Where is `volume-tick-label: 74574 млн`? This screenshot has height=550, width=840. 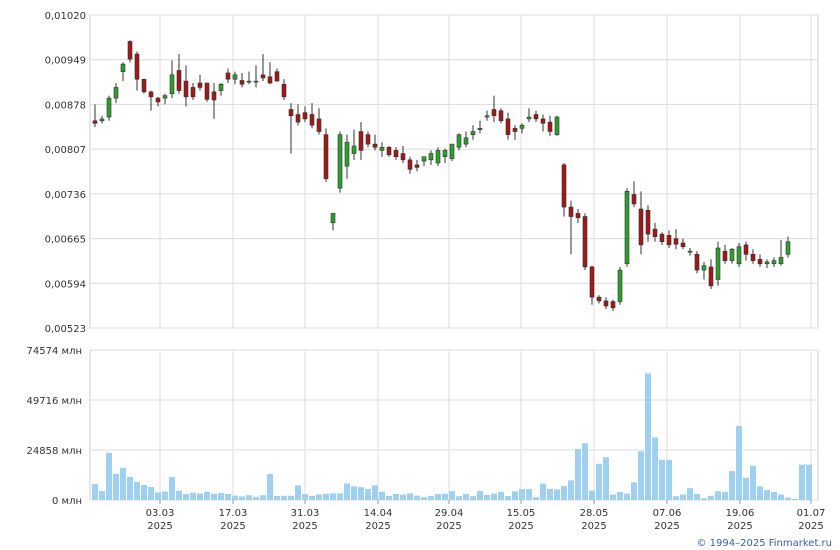 volume-tick-label: 74574 млн is located at coordinates (54, 351).